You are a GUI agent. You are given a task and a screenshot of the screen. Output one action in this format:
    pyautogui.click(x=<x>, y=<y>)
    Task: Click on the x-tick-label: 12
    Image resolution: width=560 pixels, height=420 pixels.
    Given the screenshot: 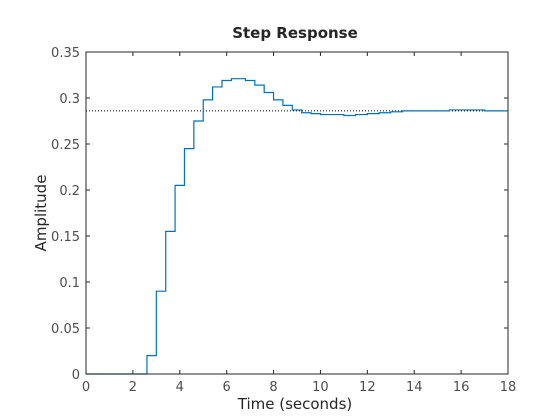 What is the action you would take?
    pyautogui.click(x=367, y=387)
    